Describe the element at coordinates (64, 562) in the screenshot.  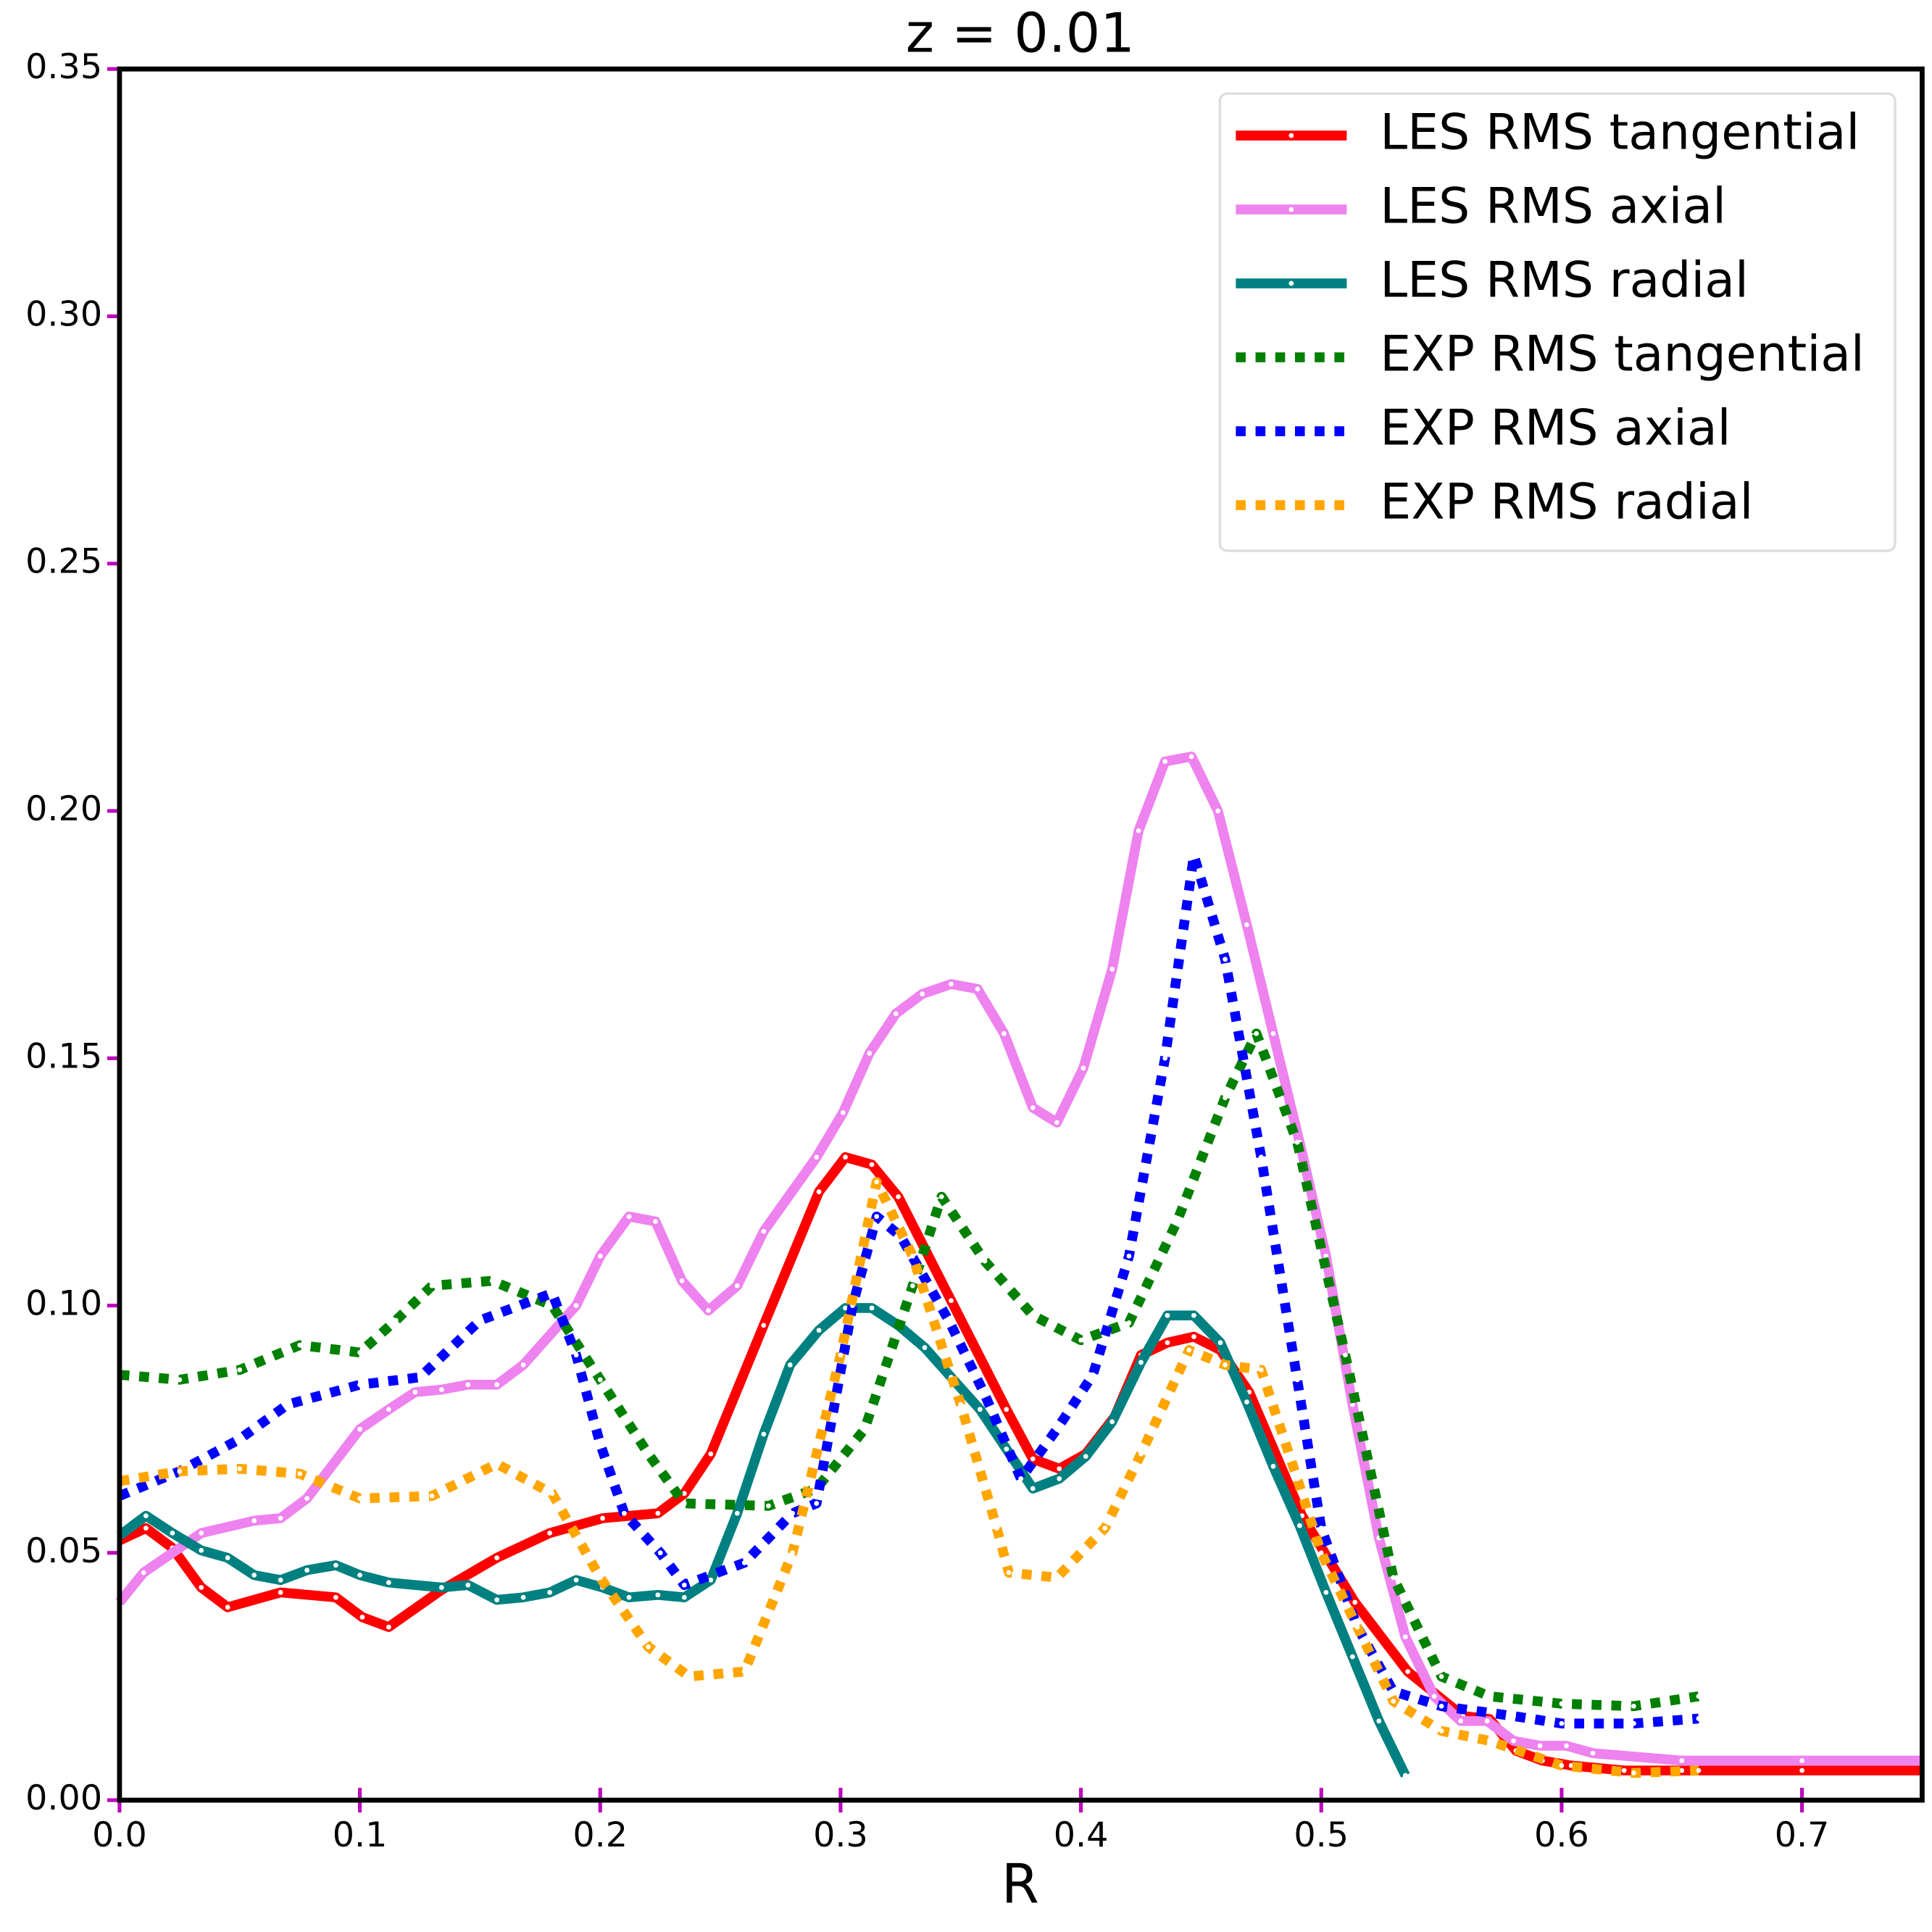
I see `y-tick-label: 0.25` at that location.